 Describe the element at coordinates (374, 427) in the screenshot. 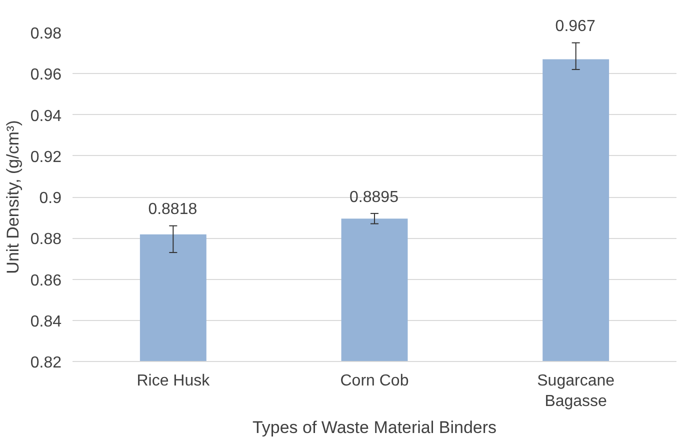

I see `x-axis-title: Types of Waste Material Binders` at that location.